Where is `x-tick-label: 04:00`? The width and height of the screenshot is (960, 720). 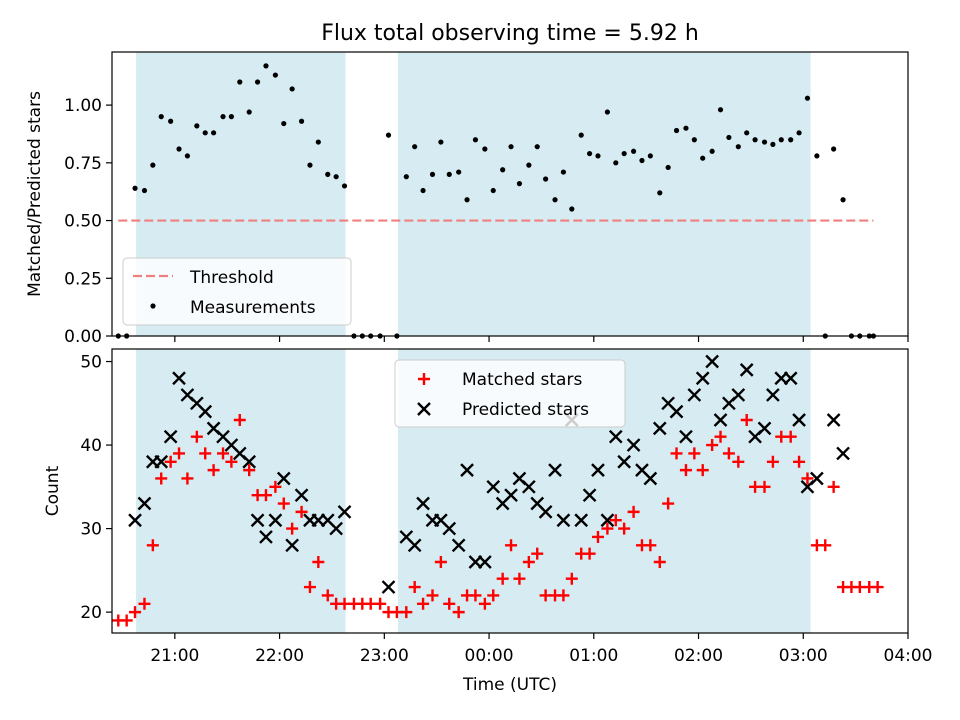
x-tick-label: 04:00 is located at coordinates (908, 656).